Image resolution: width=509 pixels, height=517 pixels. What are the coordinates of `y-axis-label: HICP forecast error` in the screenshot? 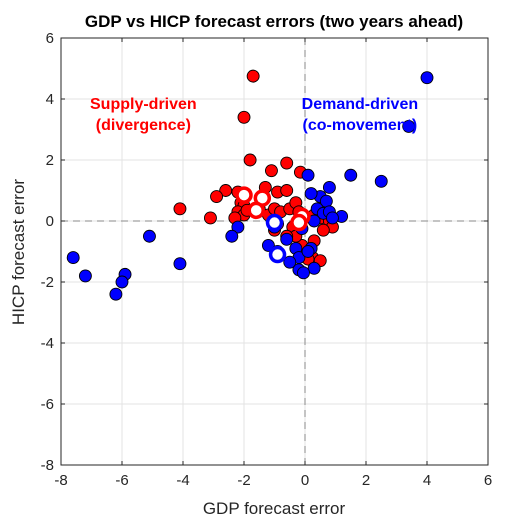 It's located at (18, 252).